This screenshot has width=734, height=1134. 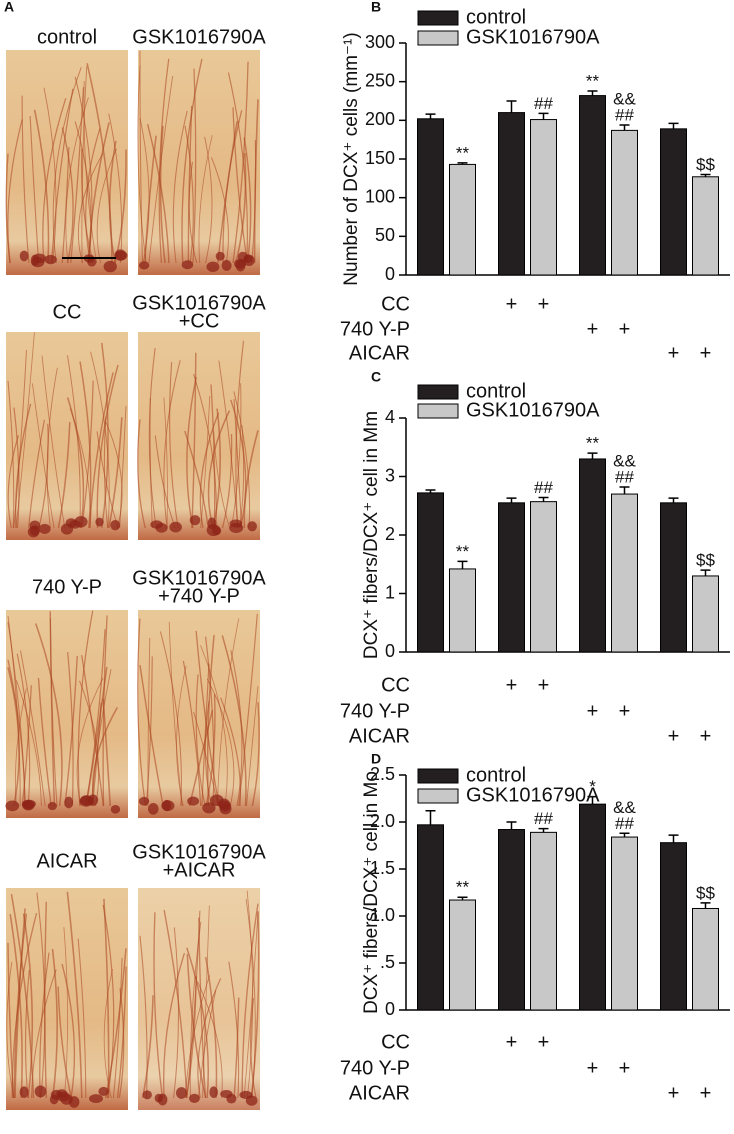 What do you see at coordinates (385, 235) in the screenshot?
I see `y-tick-label: 50` at bounding box center [385, 235].